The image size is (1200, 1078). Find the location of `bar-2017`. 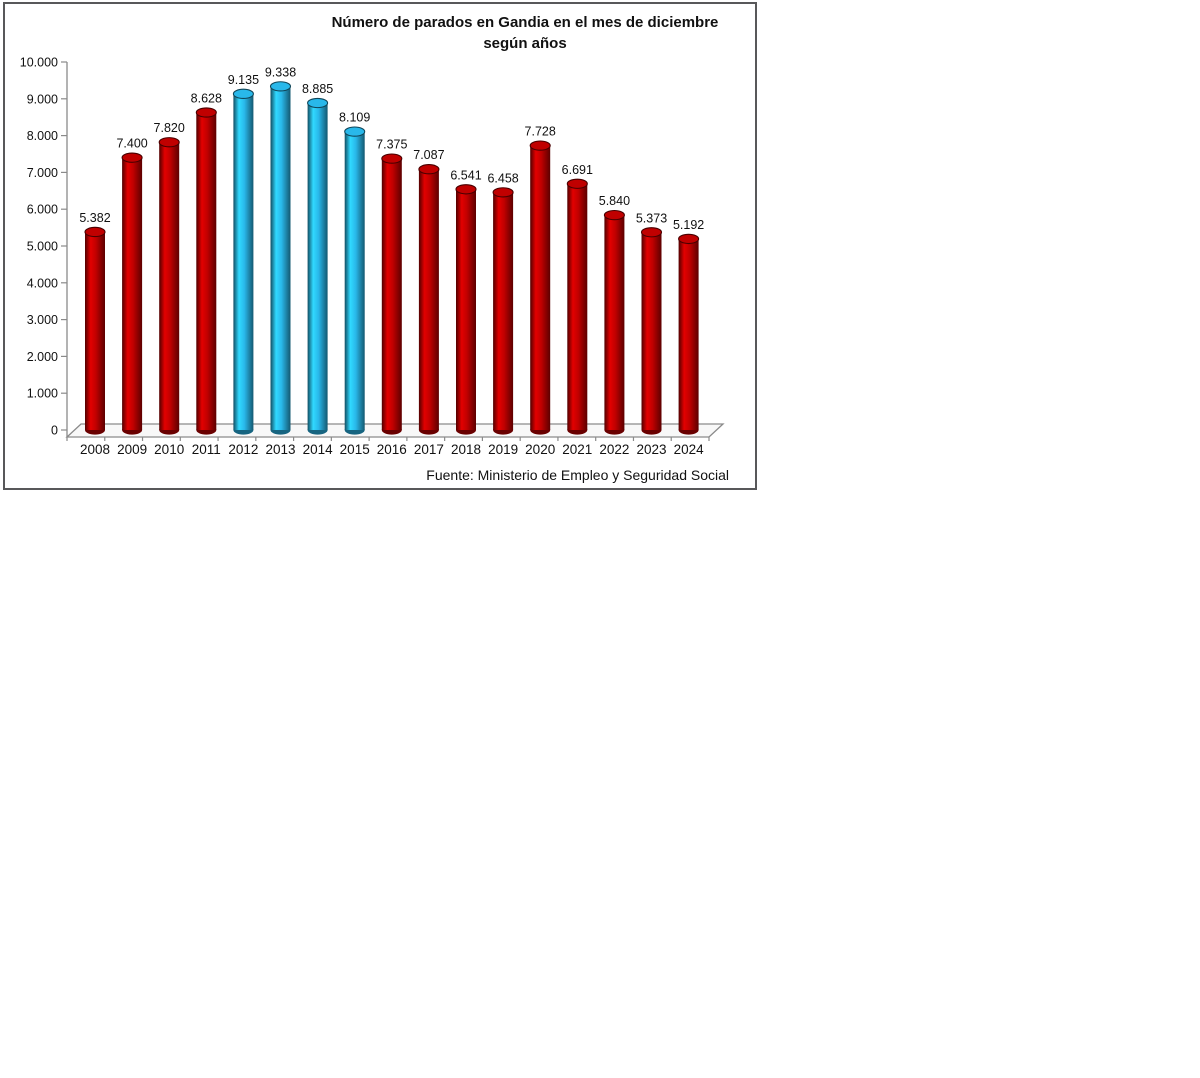

bar-2017 is located at coordinates (429, 299).